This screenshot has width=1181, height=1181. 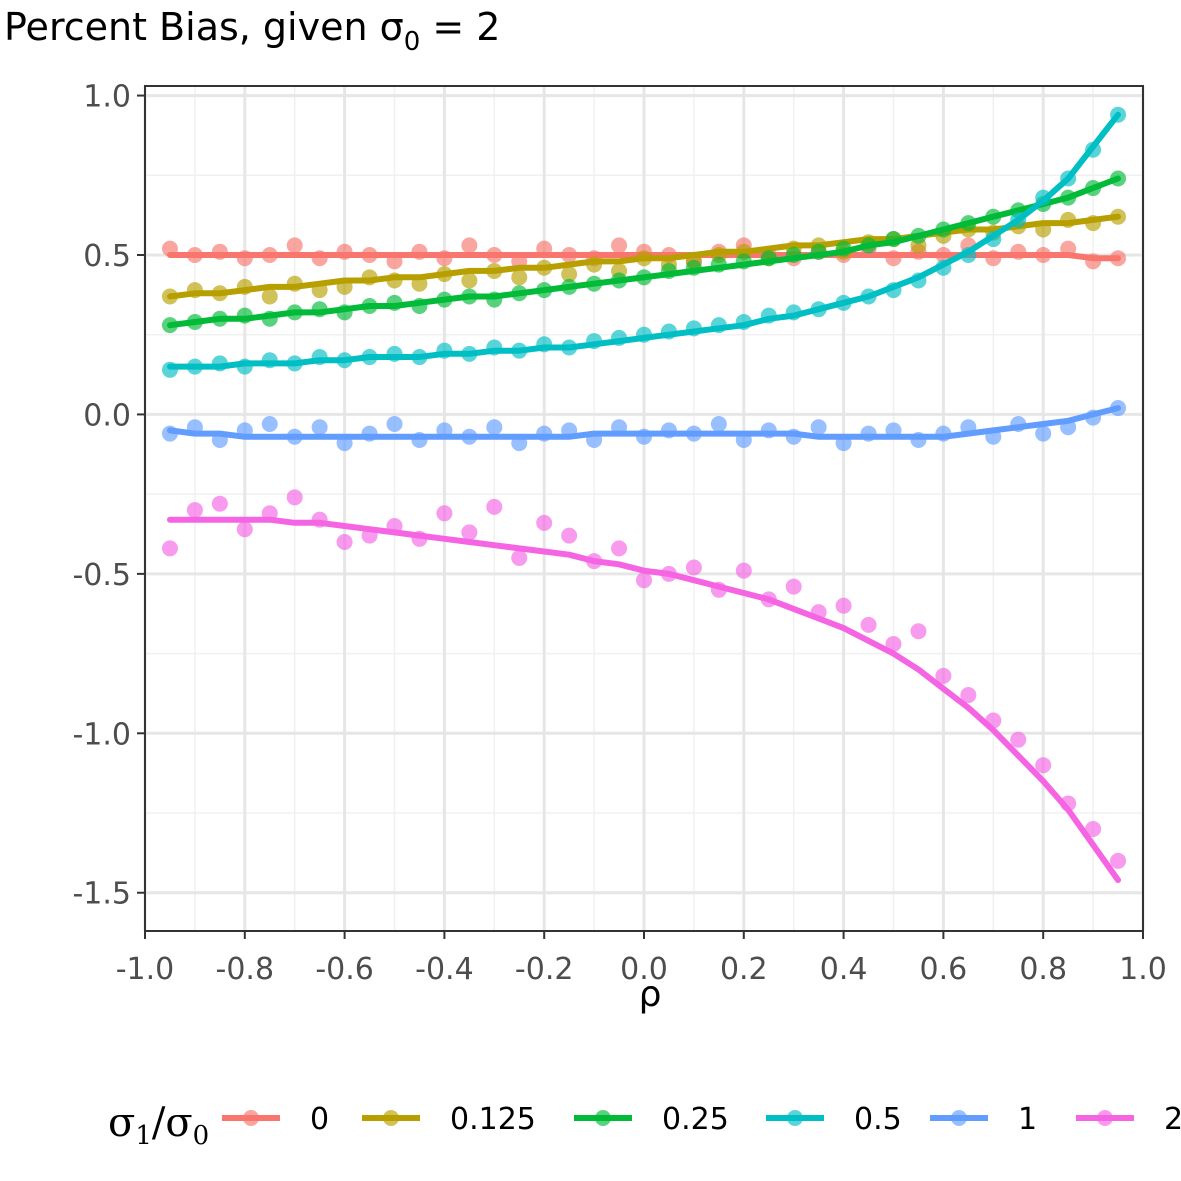 What do you see at coordinates (107, 415) in the screenshot?
I see `y-tick-label: 0.0` at bounding box center [107, 415].